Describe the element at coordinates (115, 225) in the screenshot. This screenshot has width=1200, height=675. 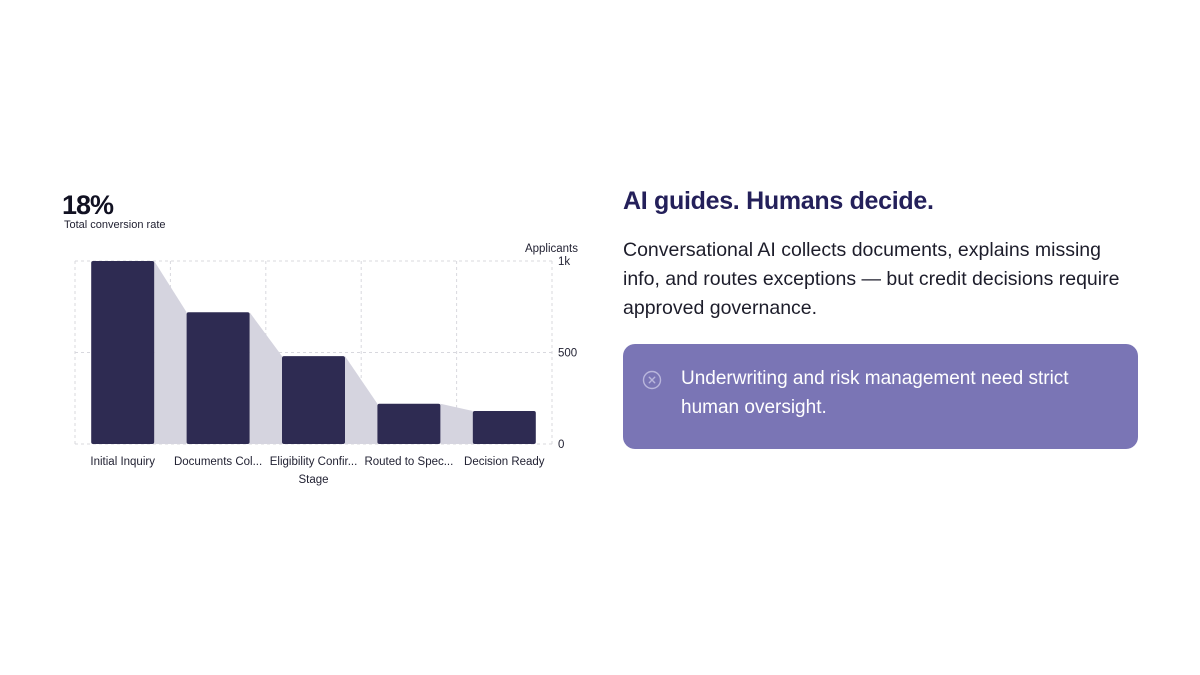
I see `kpi-label: Total conversion rate` at that location.